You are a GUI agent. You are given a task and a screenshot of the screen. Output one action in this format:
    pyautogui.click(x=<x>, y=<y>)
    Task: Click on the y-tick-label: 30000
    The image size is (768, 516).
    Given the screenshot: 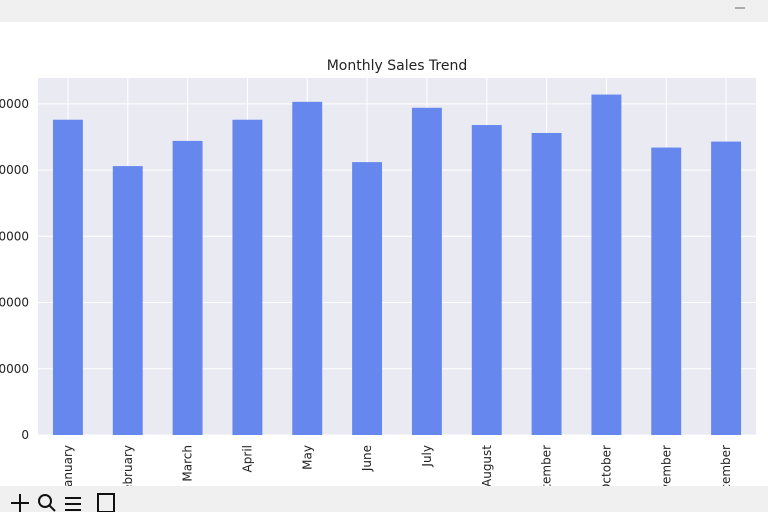 What is the action you would take?
    pyautogui.click(x=14, y=236)
    